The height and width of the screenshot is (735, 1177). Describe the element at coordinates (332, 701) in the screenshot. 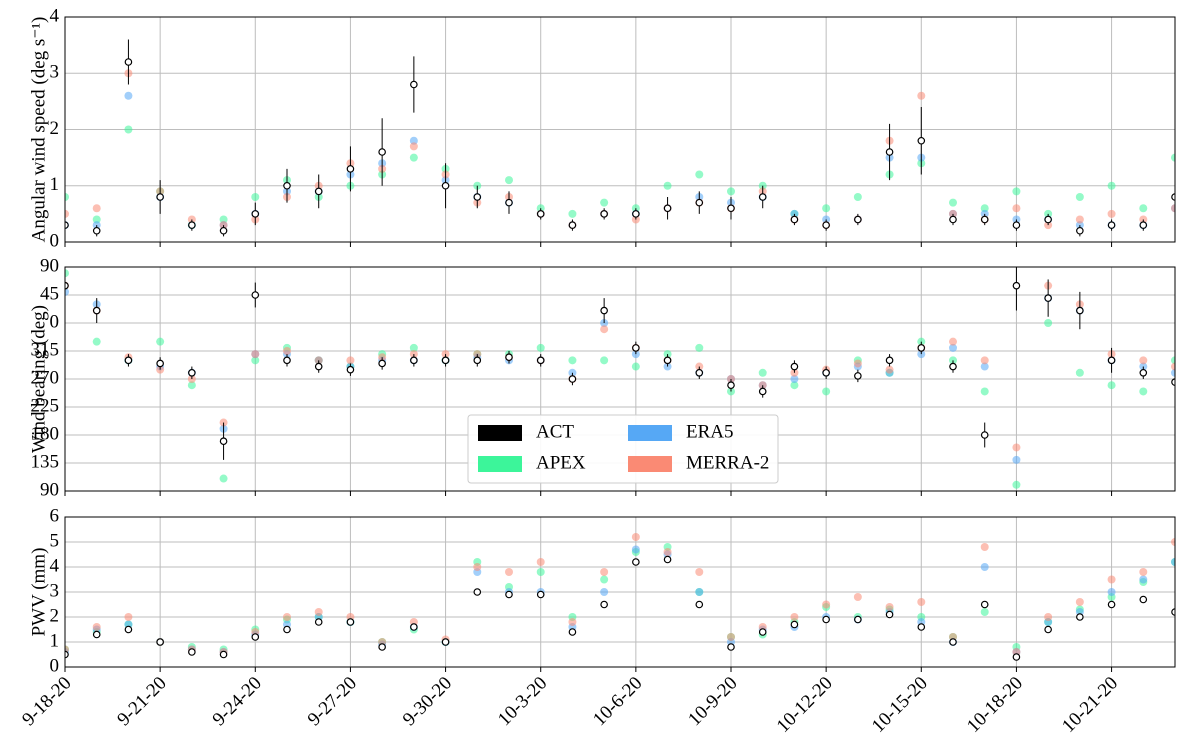

I see `x-tick-label: 9-27-20` at that location.